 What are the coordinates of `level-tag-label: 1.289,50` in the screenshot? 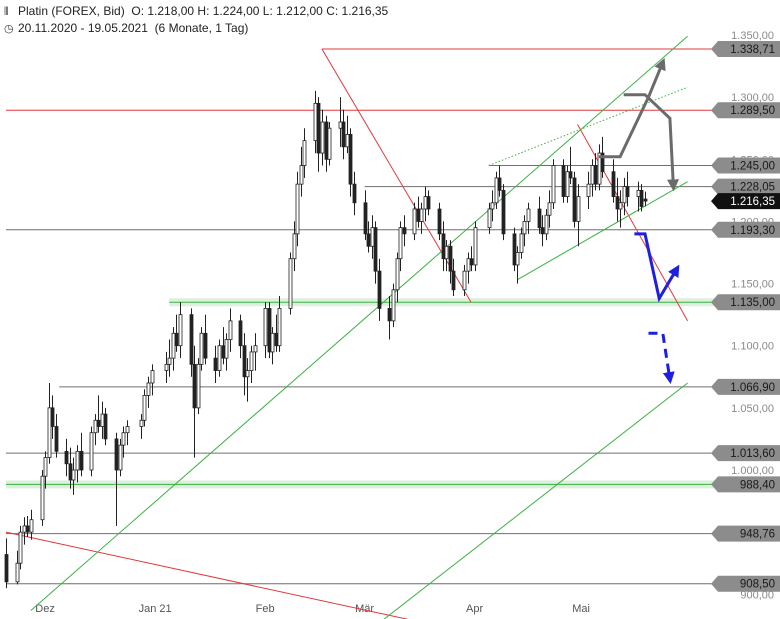 It's located at (752, 111).